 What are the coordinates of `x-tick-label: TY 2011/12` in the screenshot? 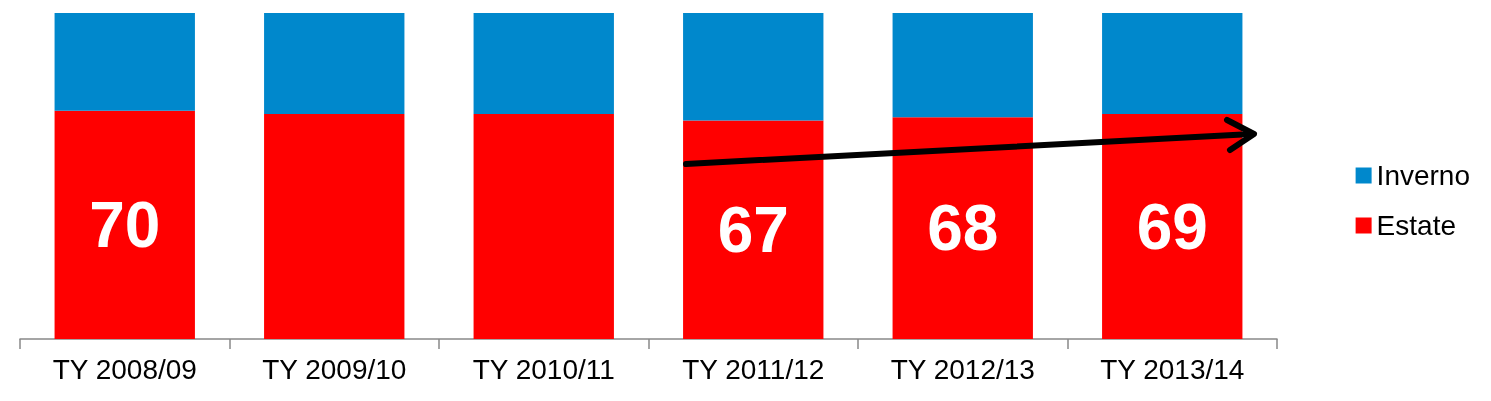 It's located at (753, 369).